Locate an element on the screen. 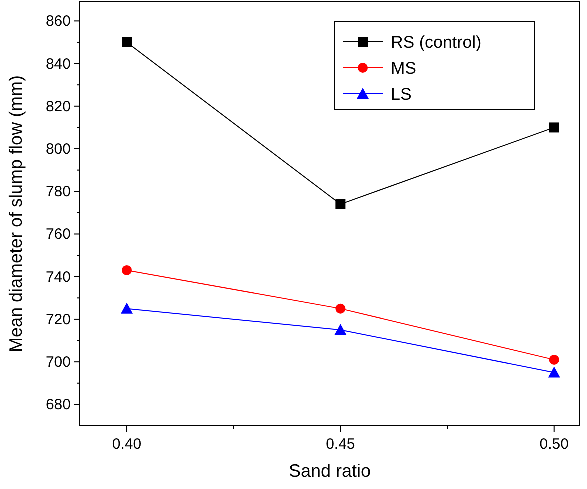  y-tick-label: 720 is located at coordinates (58, 319).